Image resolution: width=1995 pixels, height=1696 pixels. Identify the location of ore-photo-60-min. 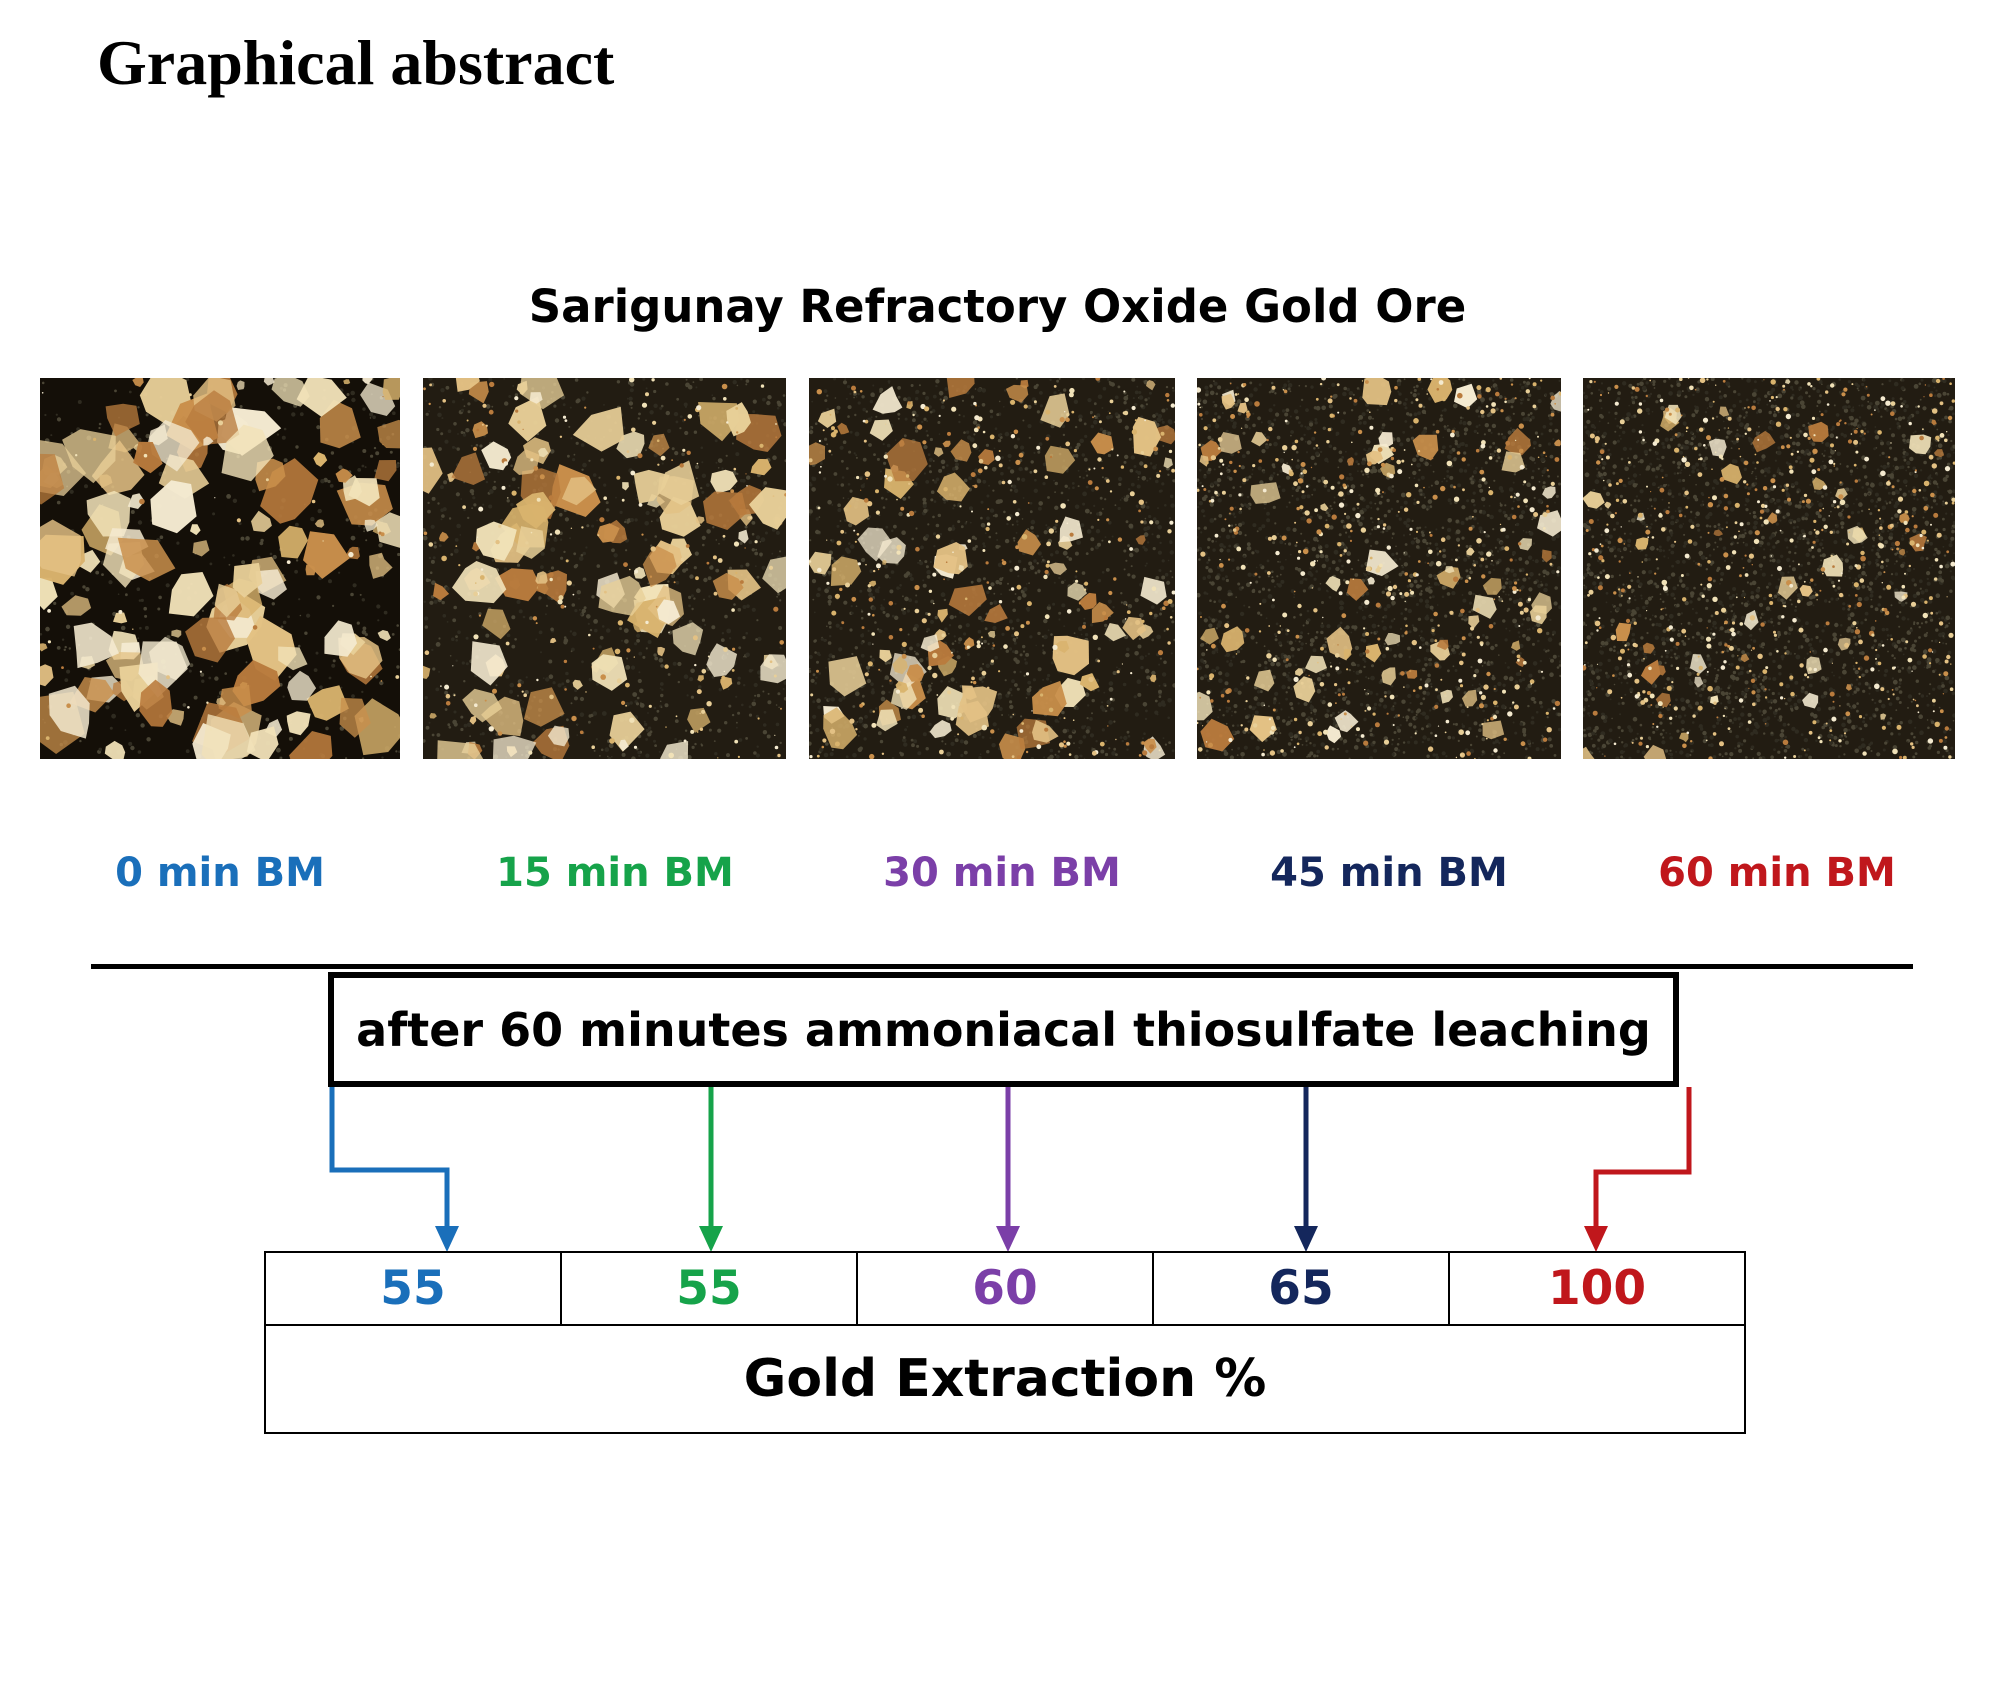
(1769, 568).